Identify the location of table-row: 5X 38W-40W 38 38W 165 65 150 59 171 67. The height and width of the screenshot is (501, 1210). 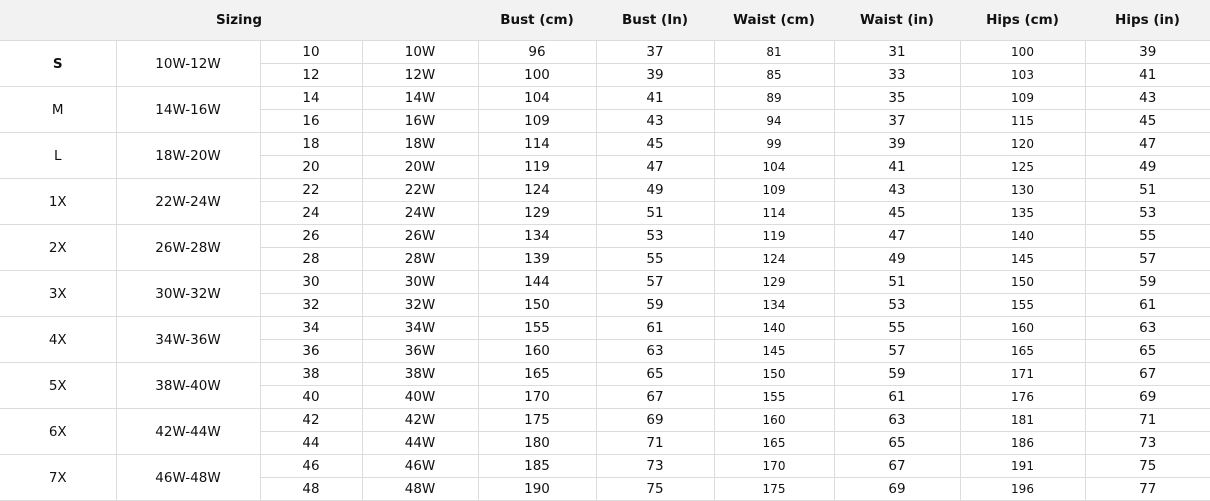
(605, 385).